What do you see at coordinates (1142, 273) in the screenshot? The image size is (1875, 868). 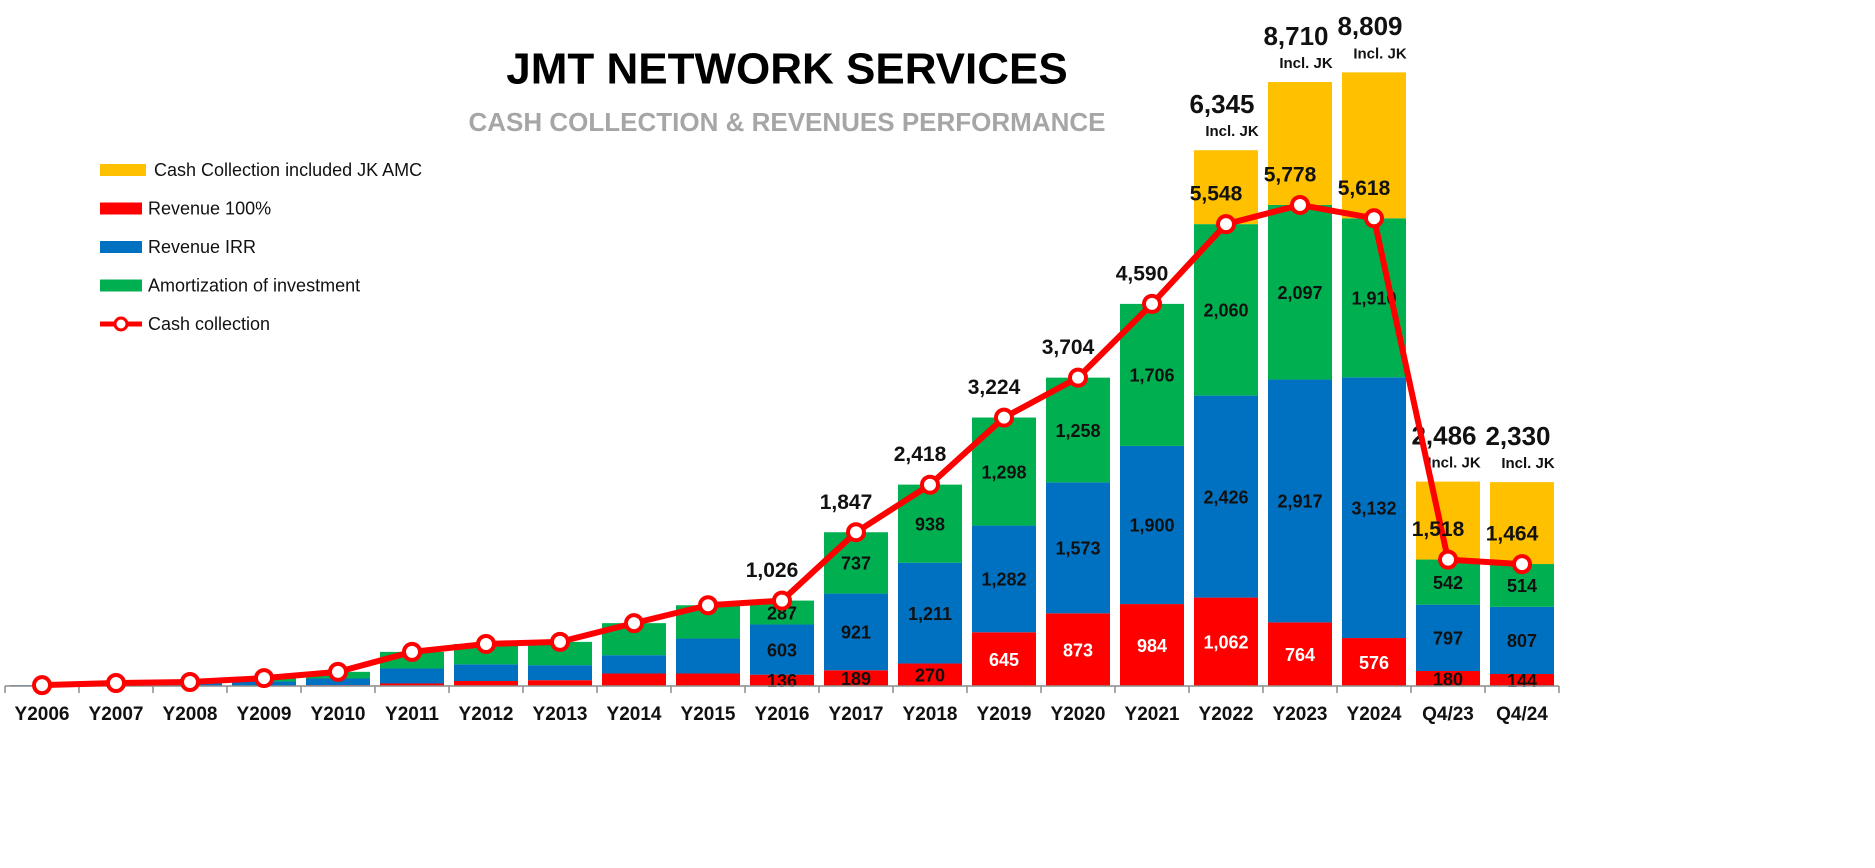 I see `line-label: 4,590` at bounding box center [1142, 273].